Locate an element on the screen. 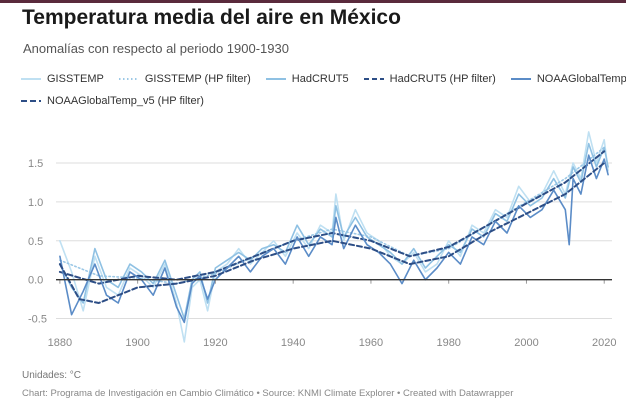 Image resolution: width=626 pixels, height=417 pixels. legend-label-gisstemp-hp: GISSTEMP (HP filter) is located at coordinates (197, 79).